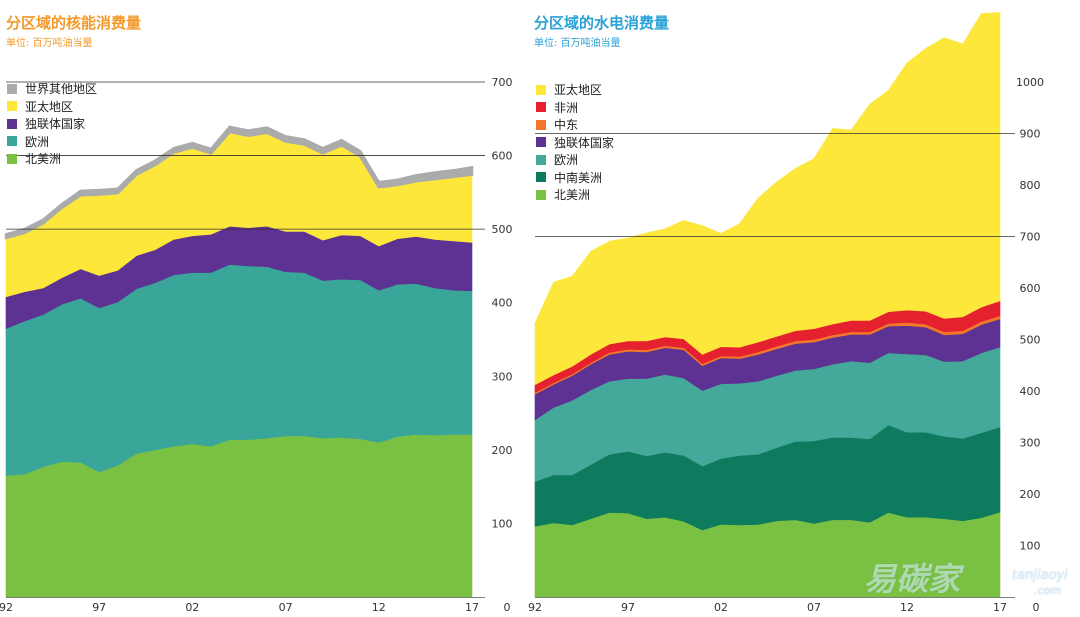 This screenshot has width=1080, height=617. Describe the element at coordinates (37, 141) in the screenshot. I see `nuclear-legend-label: 欧洲` at that location.